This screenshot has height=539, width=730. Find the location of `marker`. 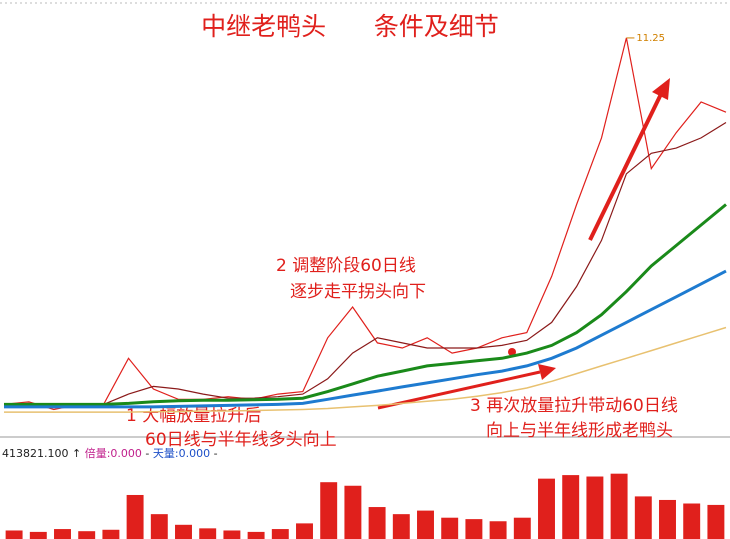

marker is located at coordinates (512, 352).